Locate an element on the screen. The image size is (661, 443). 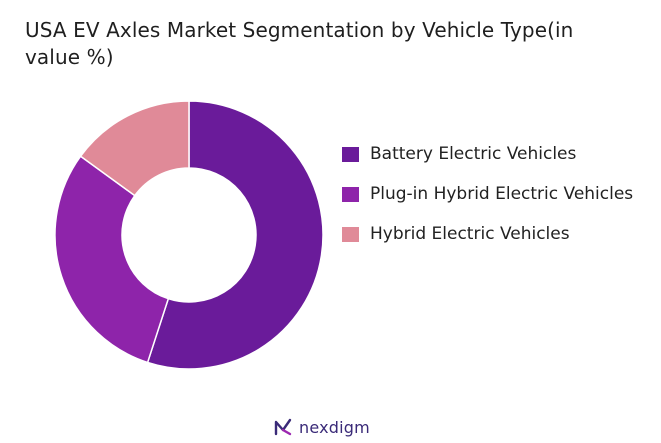
legend-item-battery-electric: Battery Electric Vehicles is located at coordinates (492, 154).